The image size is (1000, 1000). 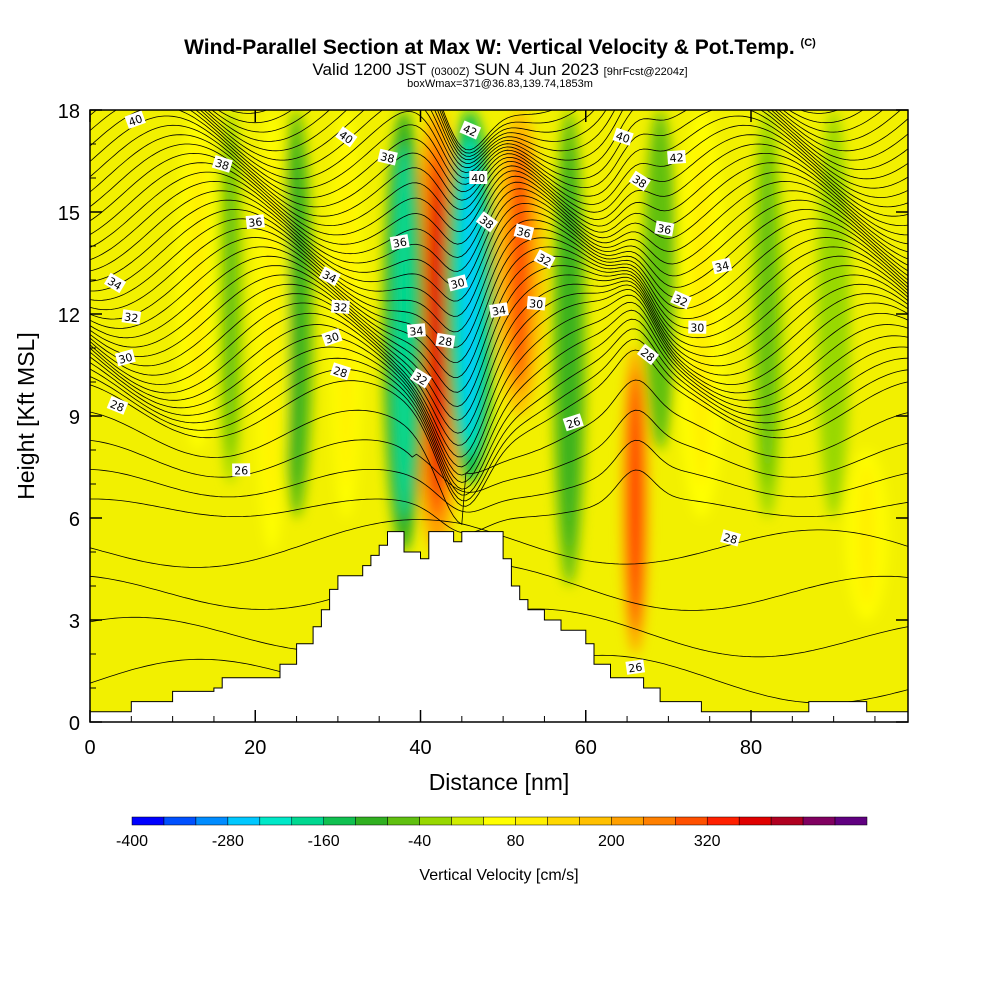 I want to click on theta-label-text-12: 32, so click(x=340, y=308).